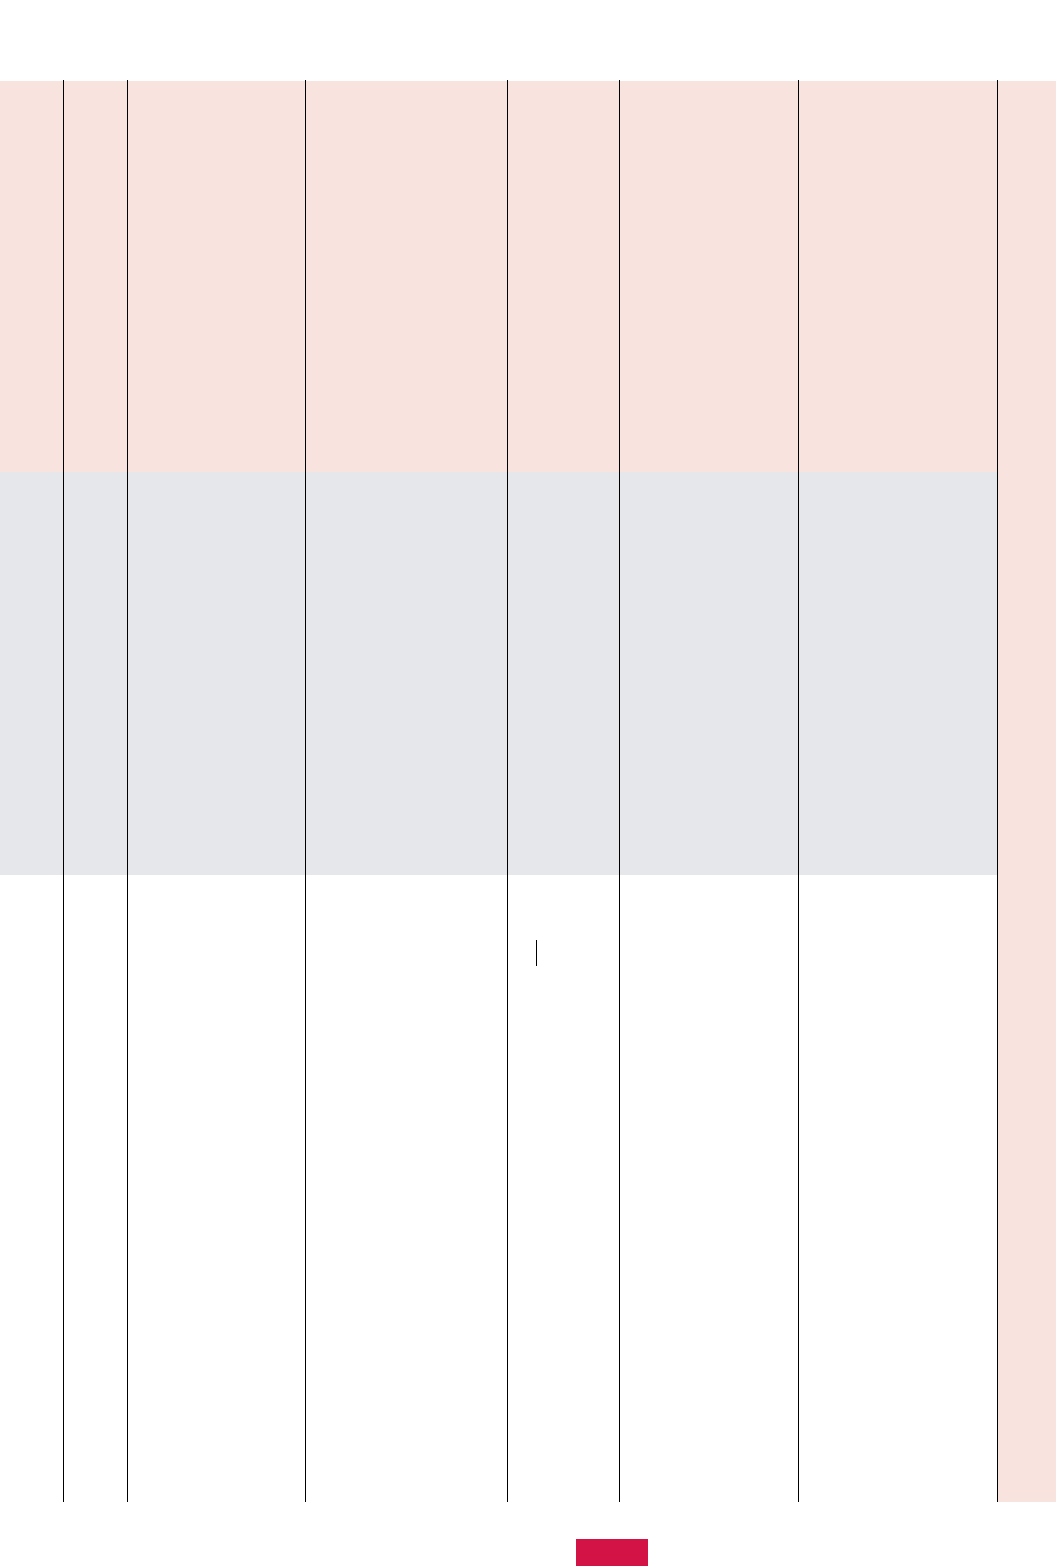 Image resolution: width=1056 pixels, height=1566 pixels. Describe the element at coordinates (1027, 791) in the screenshot. I see `right-side-strip` at that location.